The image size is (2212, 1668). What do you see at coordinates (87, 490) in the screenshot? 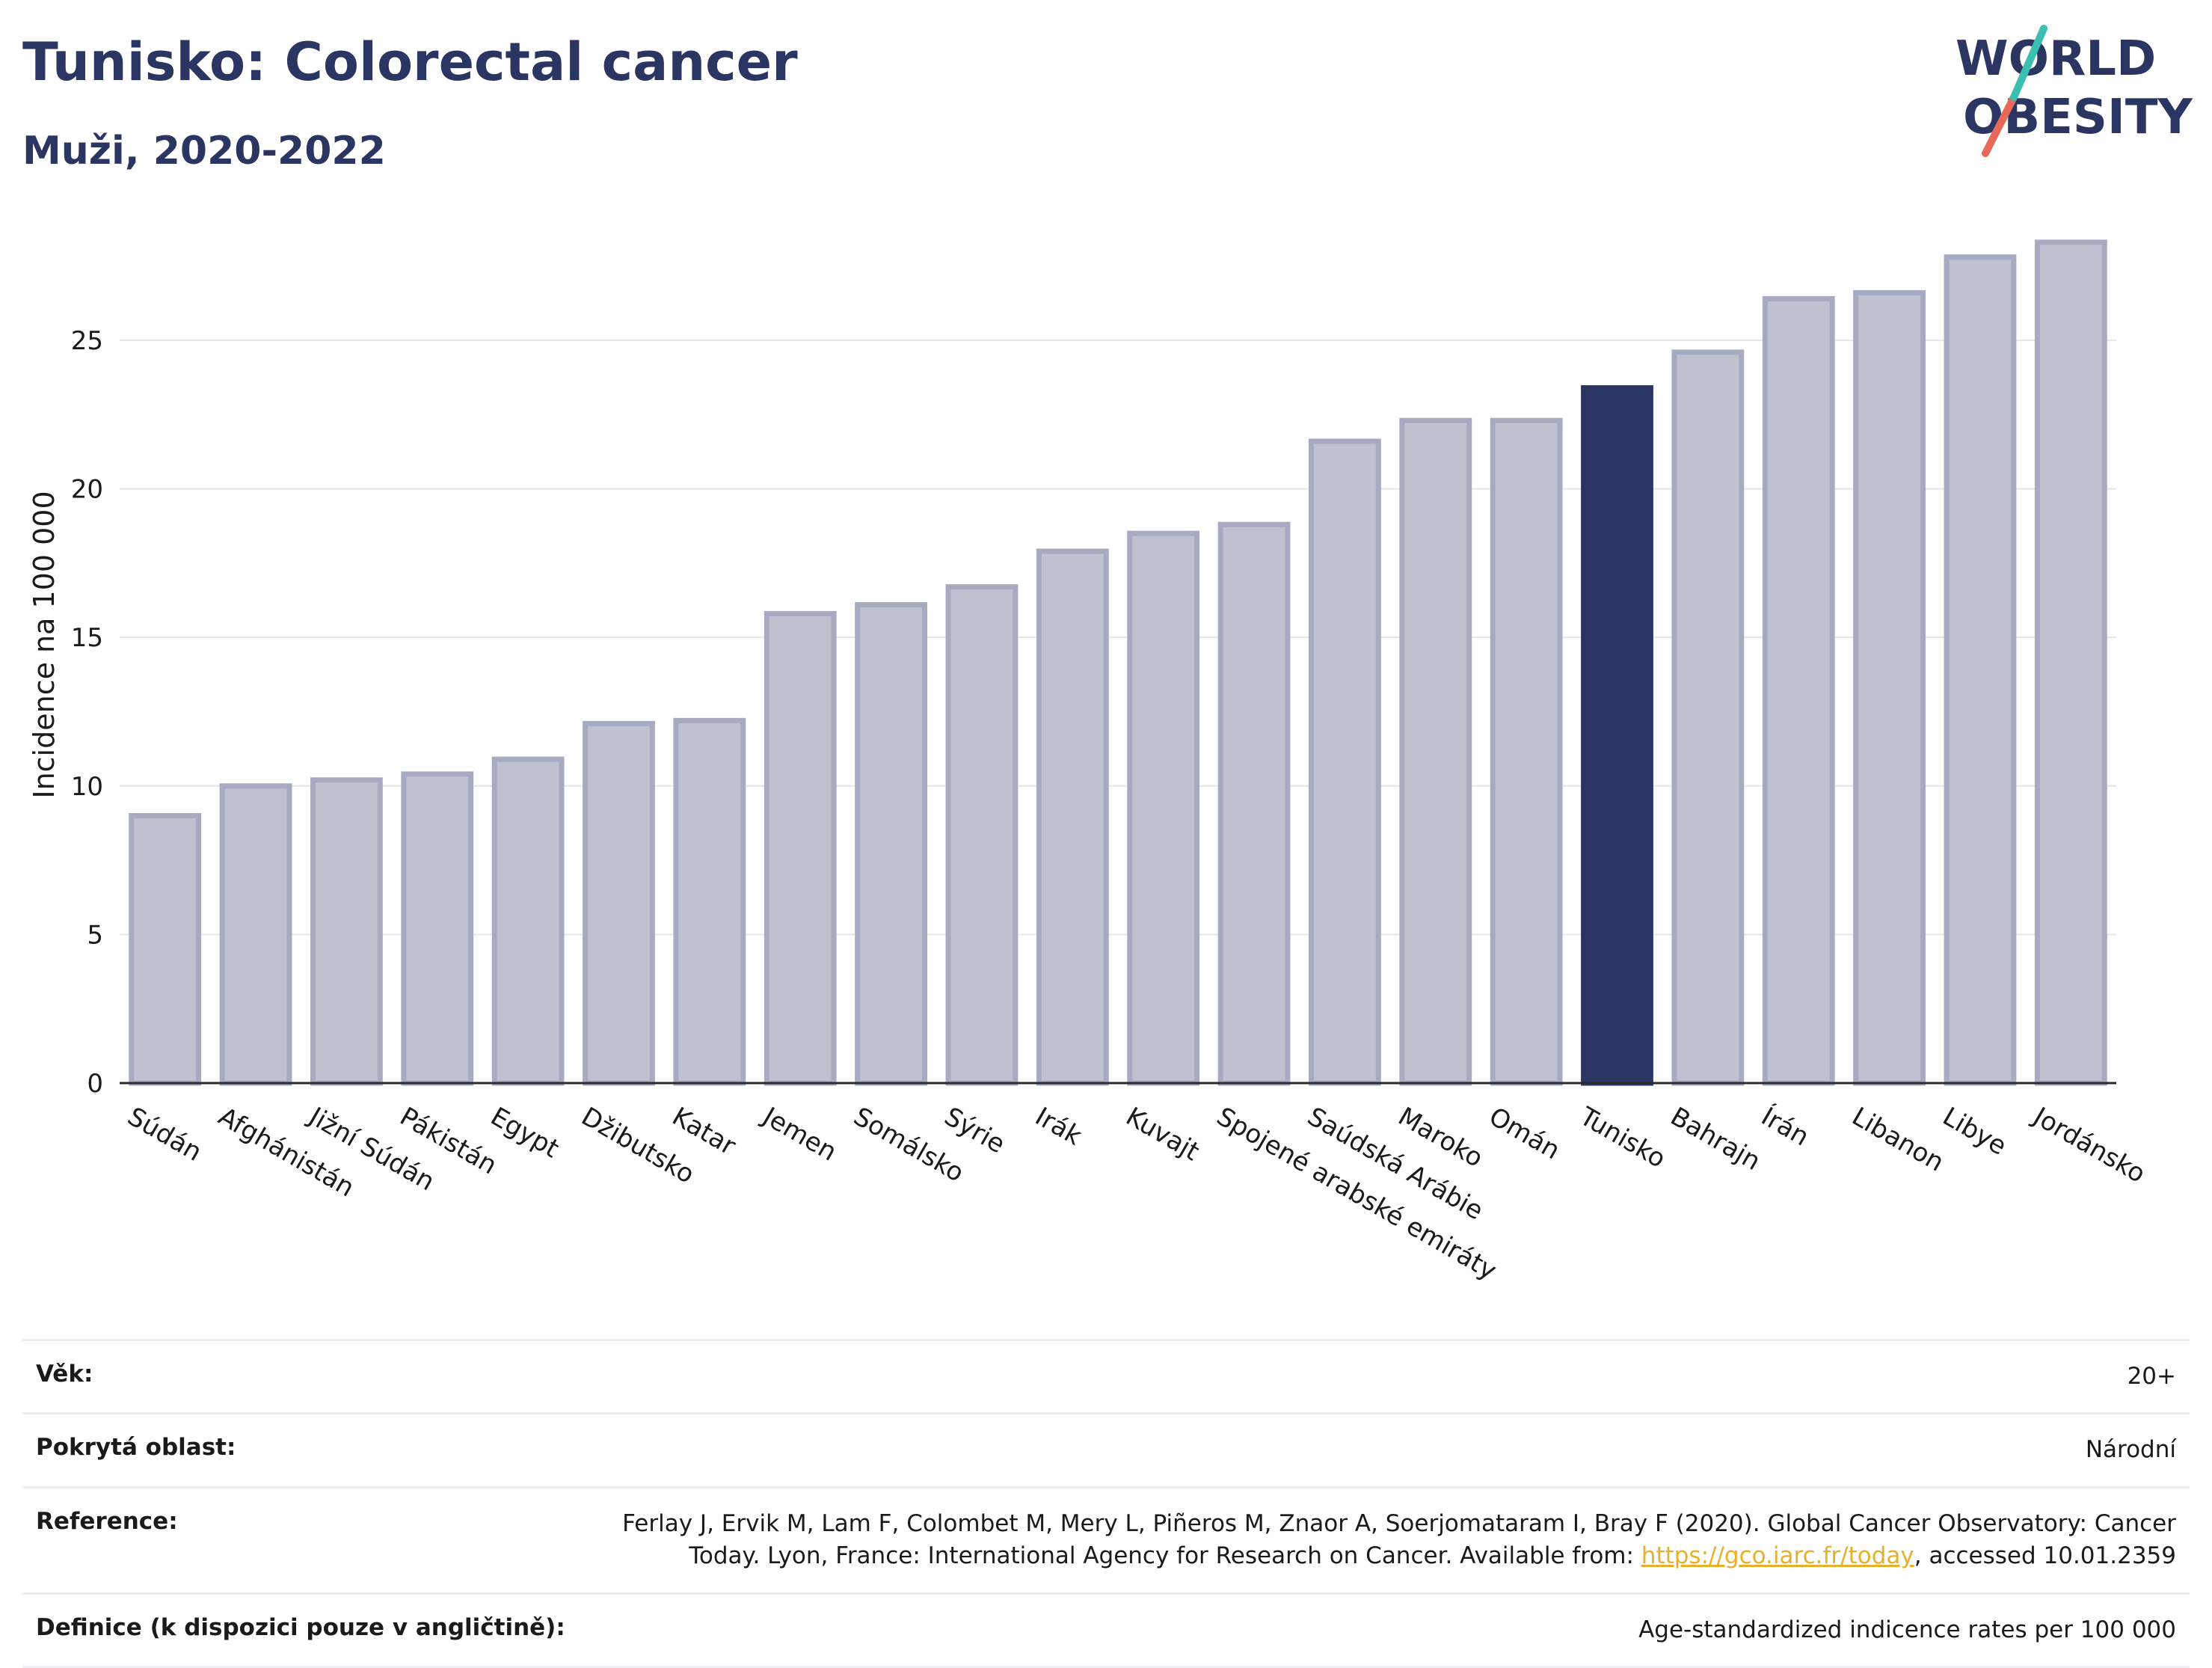
I see `y-tick-label: 20` at bounding box center [87, 490].